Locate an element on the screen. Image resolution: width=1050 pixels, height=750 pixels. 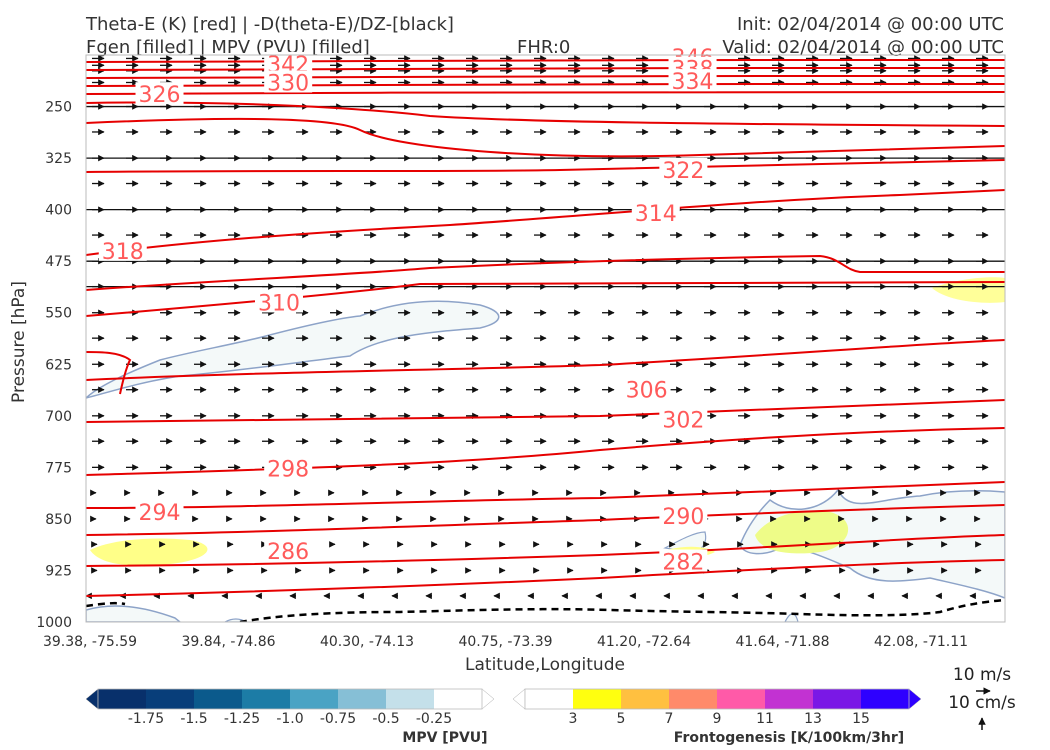
colorbar-tick-label: -0.5 is located at coordinates (385, 719).